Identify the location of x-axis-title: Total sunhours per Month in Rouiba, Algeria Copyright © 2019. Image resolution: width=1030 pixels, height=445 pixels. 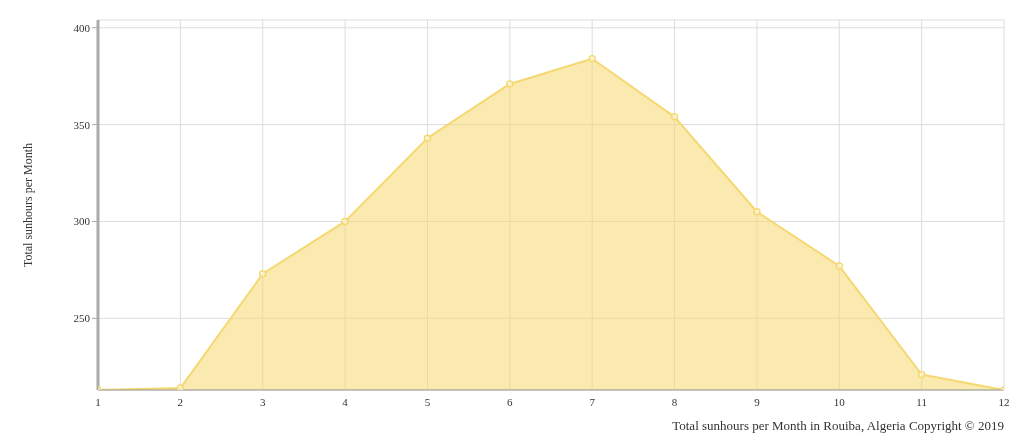
(838, 425).